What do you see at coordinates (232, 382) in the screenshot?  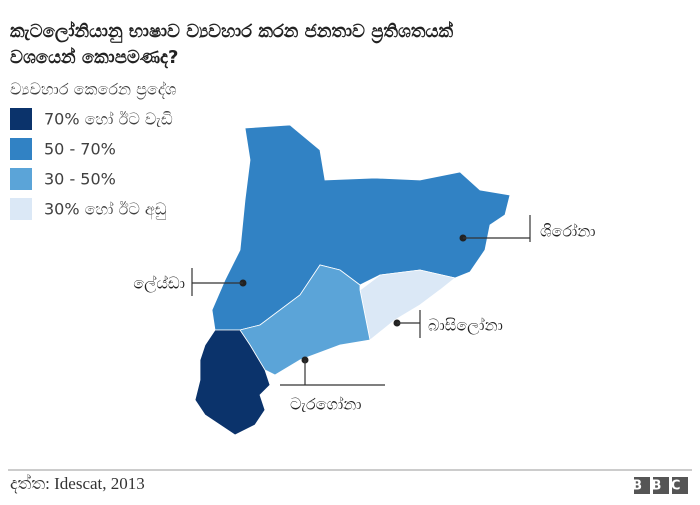 I see `region-area` at bounding box center [232, 382].